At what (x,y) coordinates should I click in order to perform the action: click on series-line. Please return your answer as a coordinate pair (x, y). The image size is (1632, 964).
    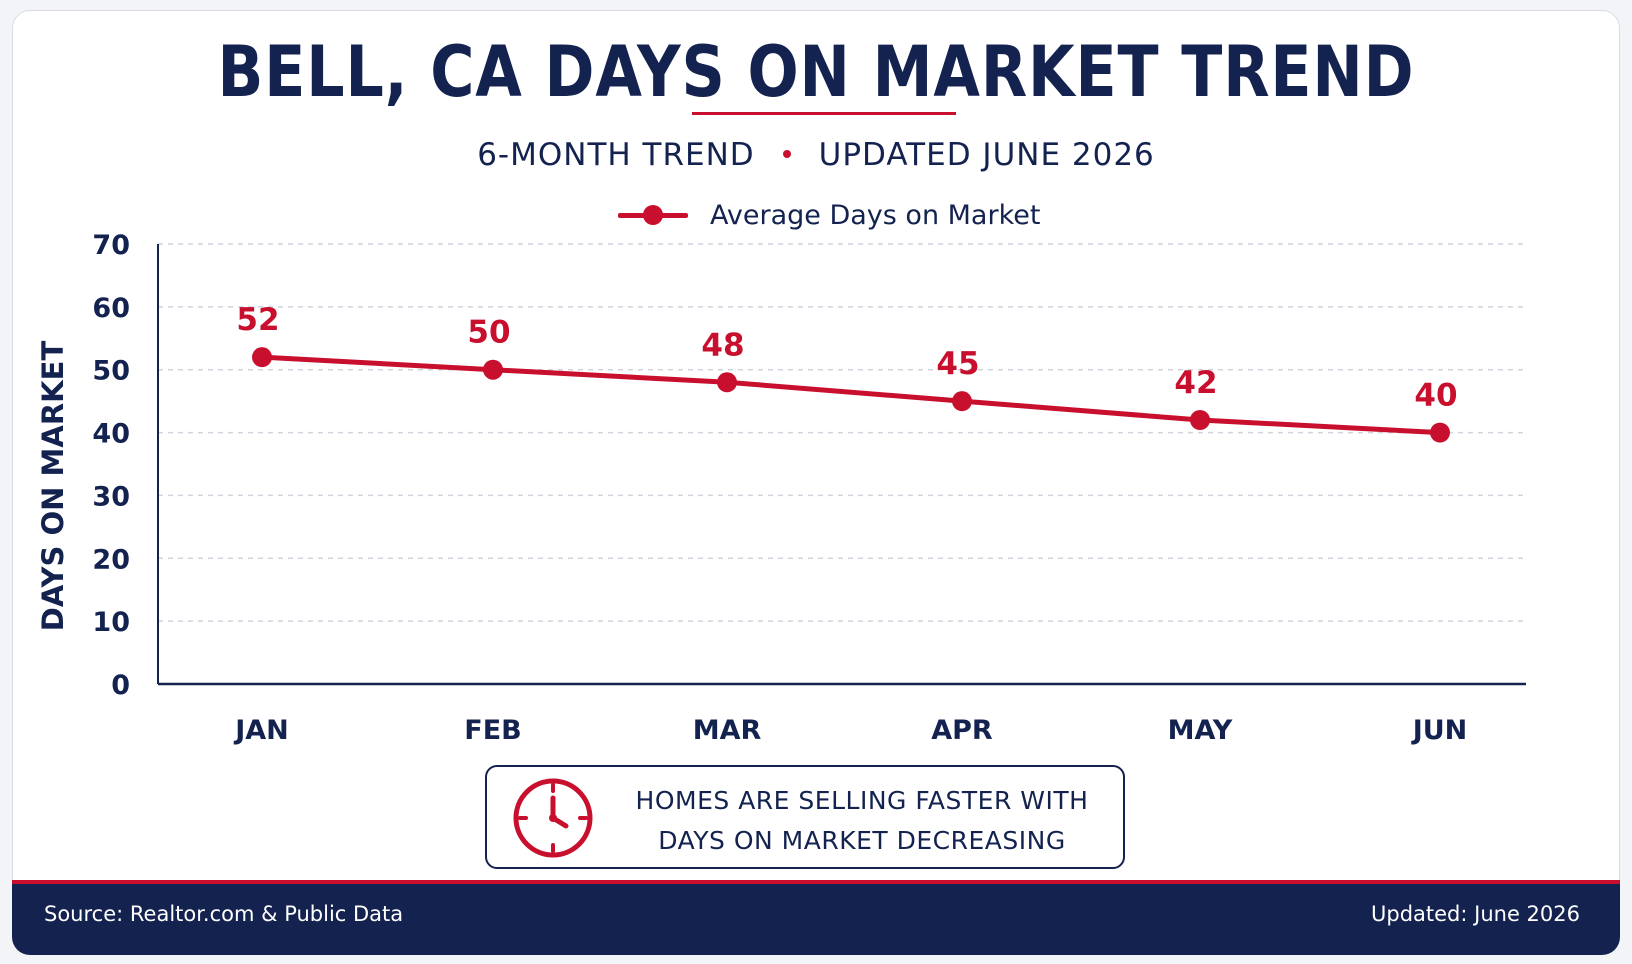
    Looking at the image, I should click on (851, 395).